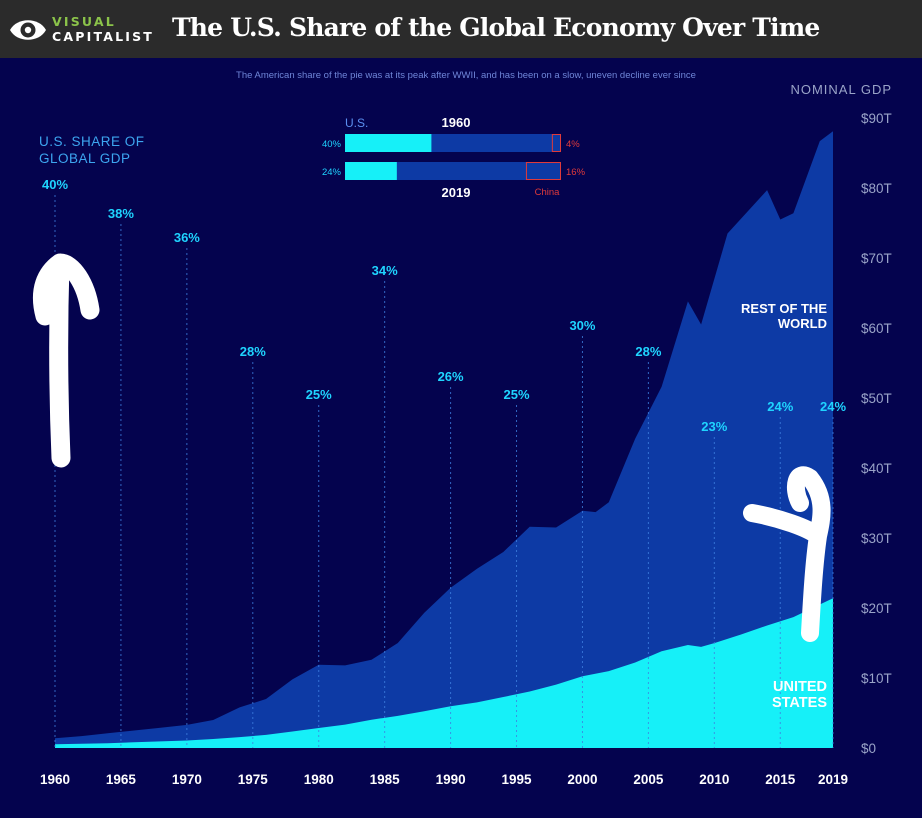 The image size is (922, 818). Describe the element at coordinates (548, 192) in the screenshot. I see `comparison-china-name: China` at that location.